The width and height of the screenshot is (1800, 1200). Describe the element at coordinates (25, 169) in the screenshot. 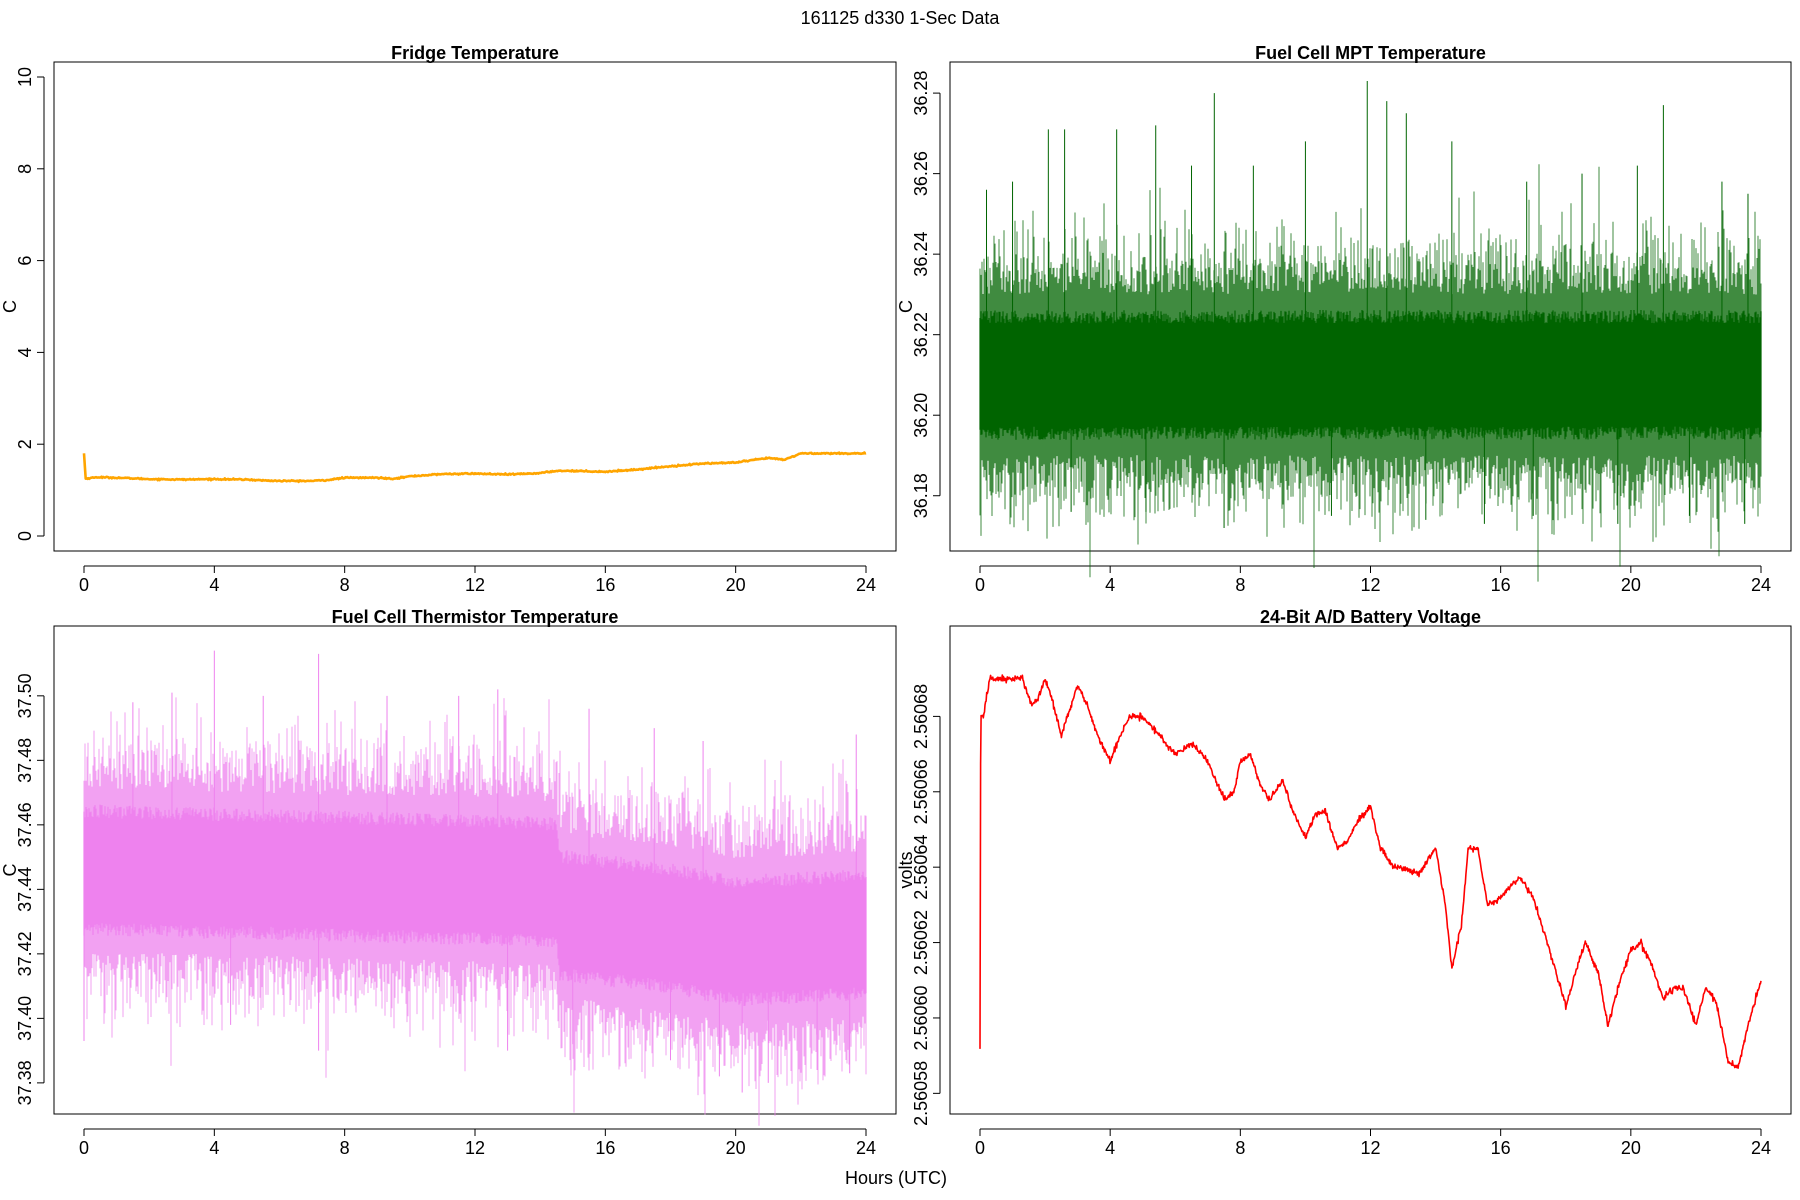

I see `y-tick-label: 8` at that location.